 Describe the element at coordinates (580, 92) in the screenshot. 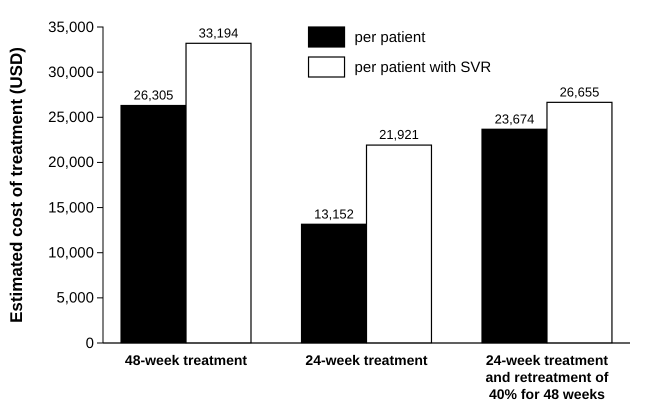

I see `data-label: 26,655` at that location.